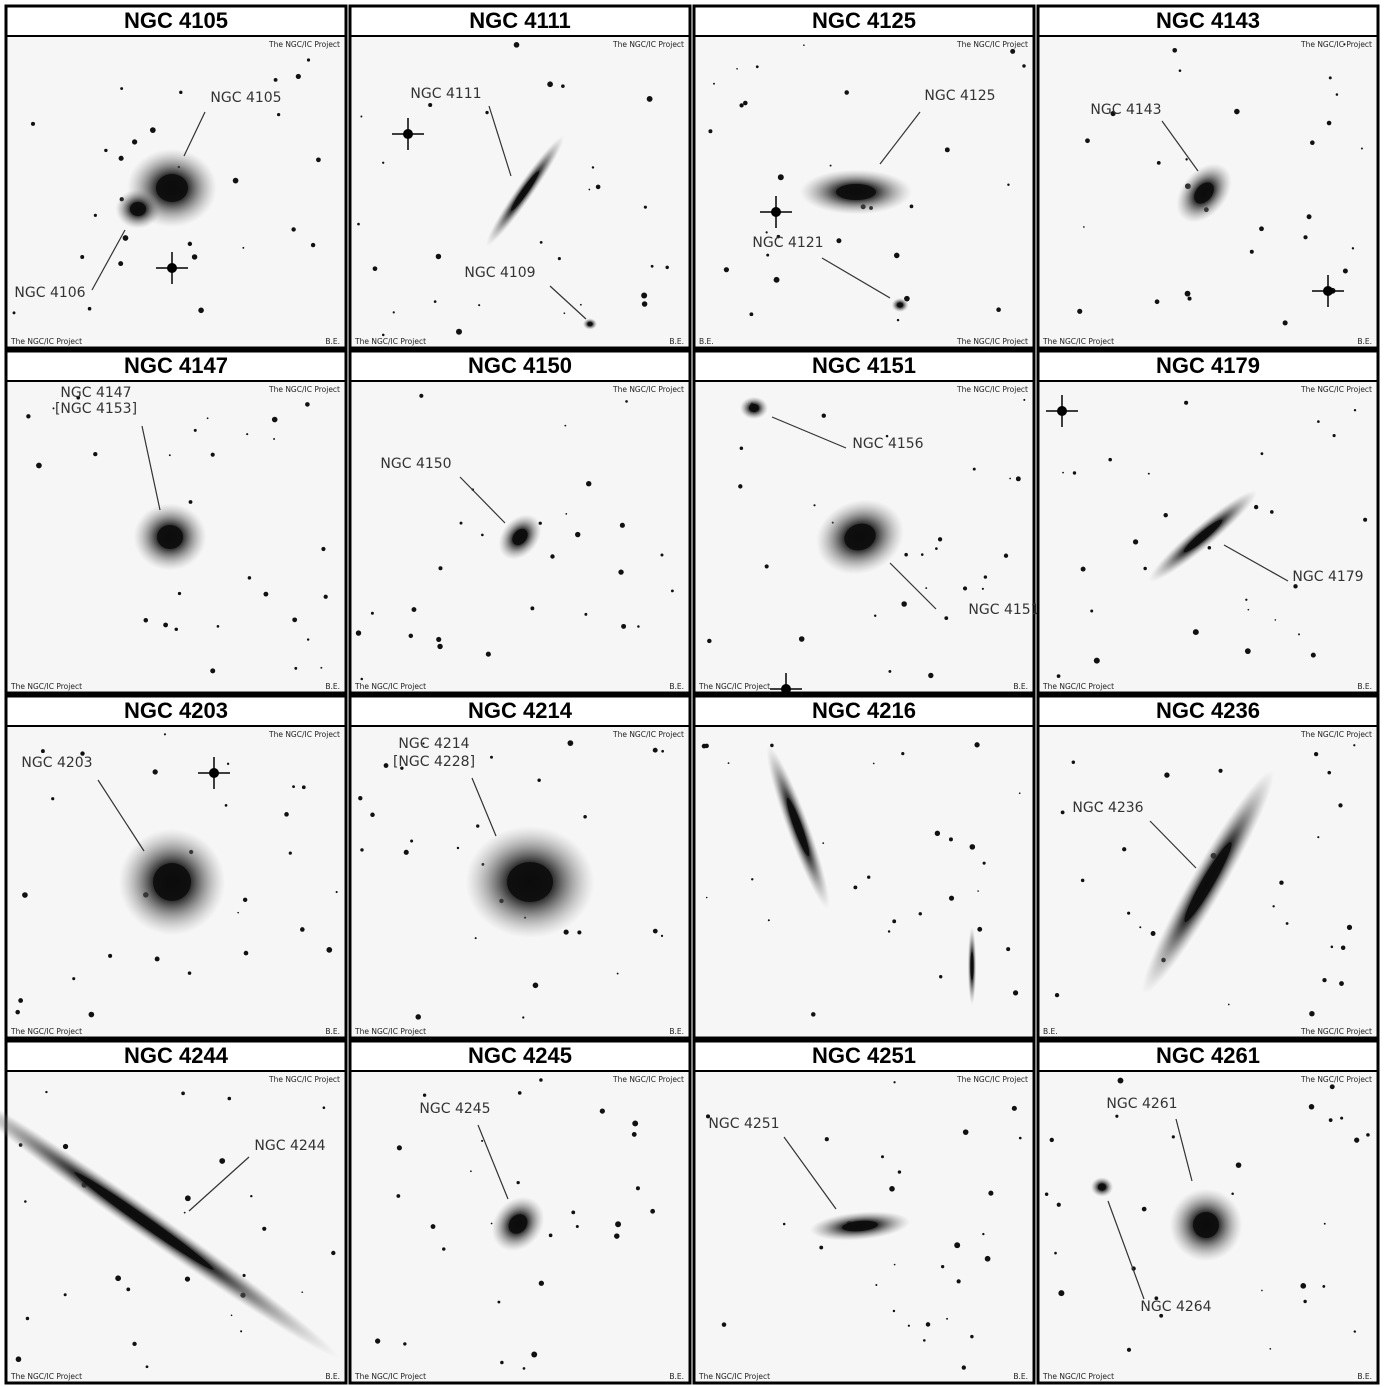  I want to click on panel-title: NGC 4216, so click(864, 710).